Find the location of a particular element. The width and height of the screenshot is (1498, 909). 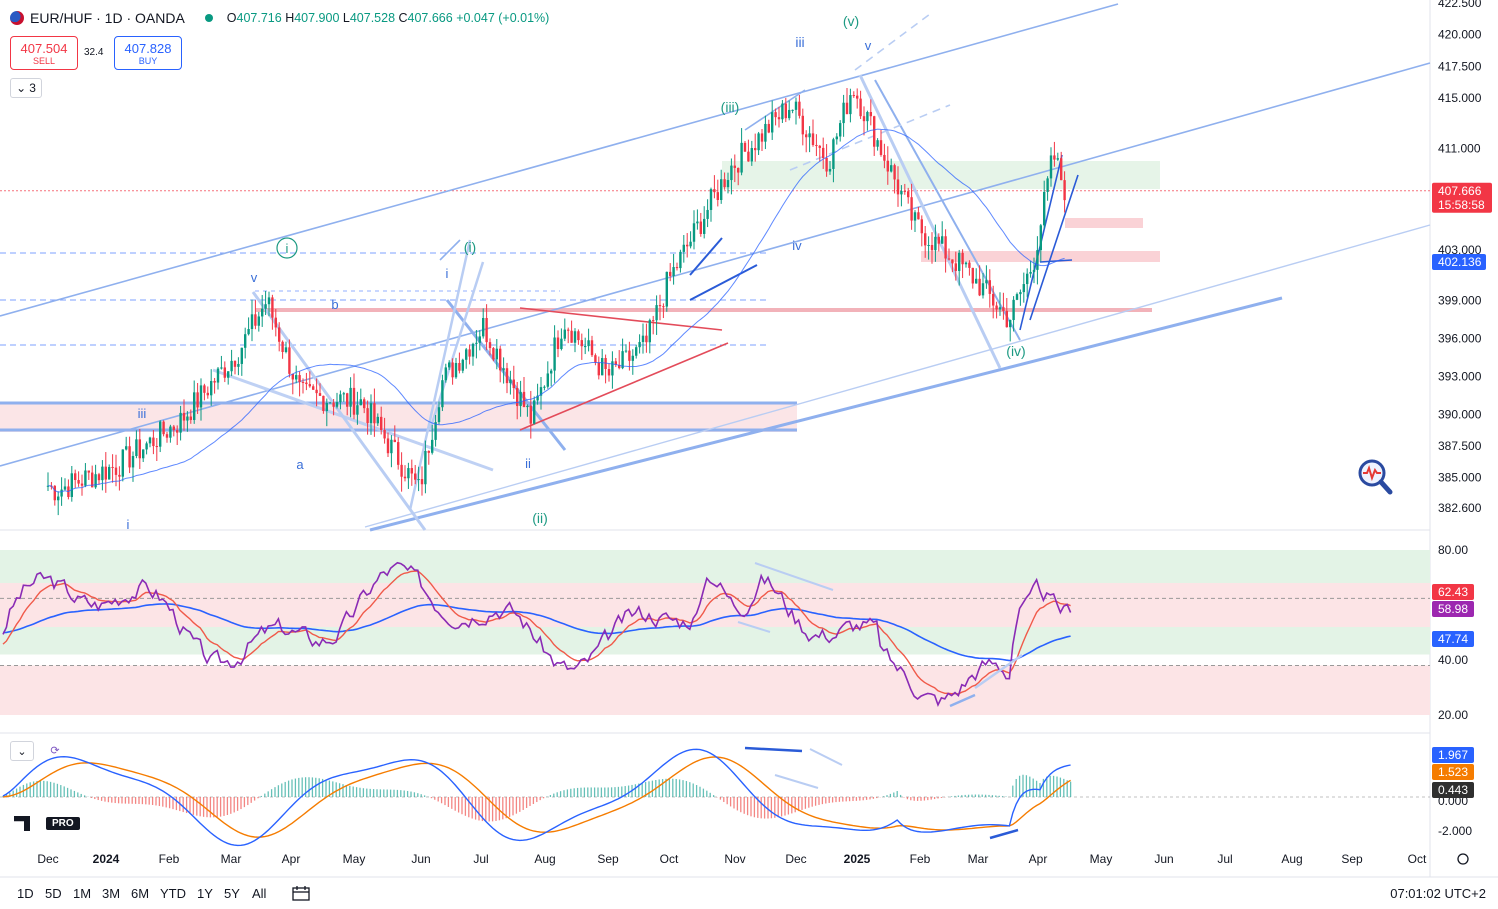

range-ytd: YTD is located at coordinates (173, 893).